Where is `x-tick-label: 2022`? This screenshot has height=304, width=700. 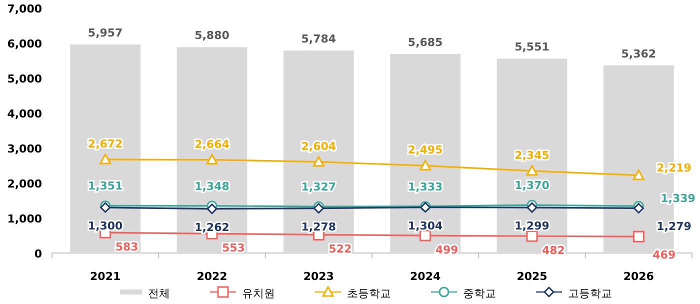
x-tick-label: 2022 is located at coordinates (212, 276).